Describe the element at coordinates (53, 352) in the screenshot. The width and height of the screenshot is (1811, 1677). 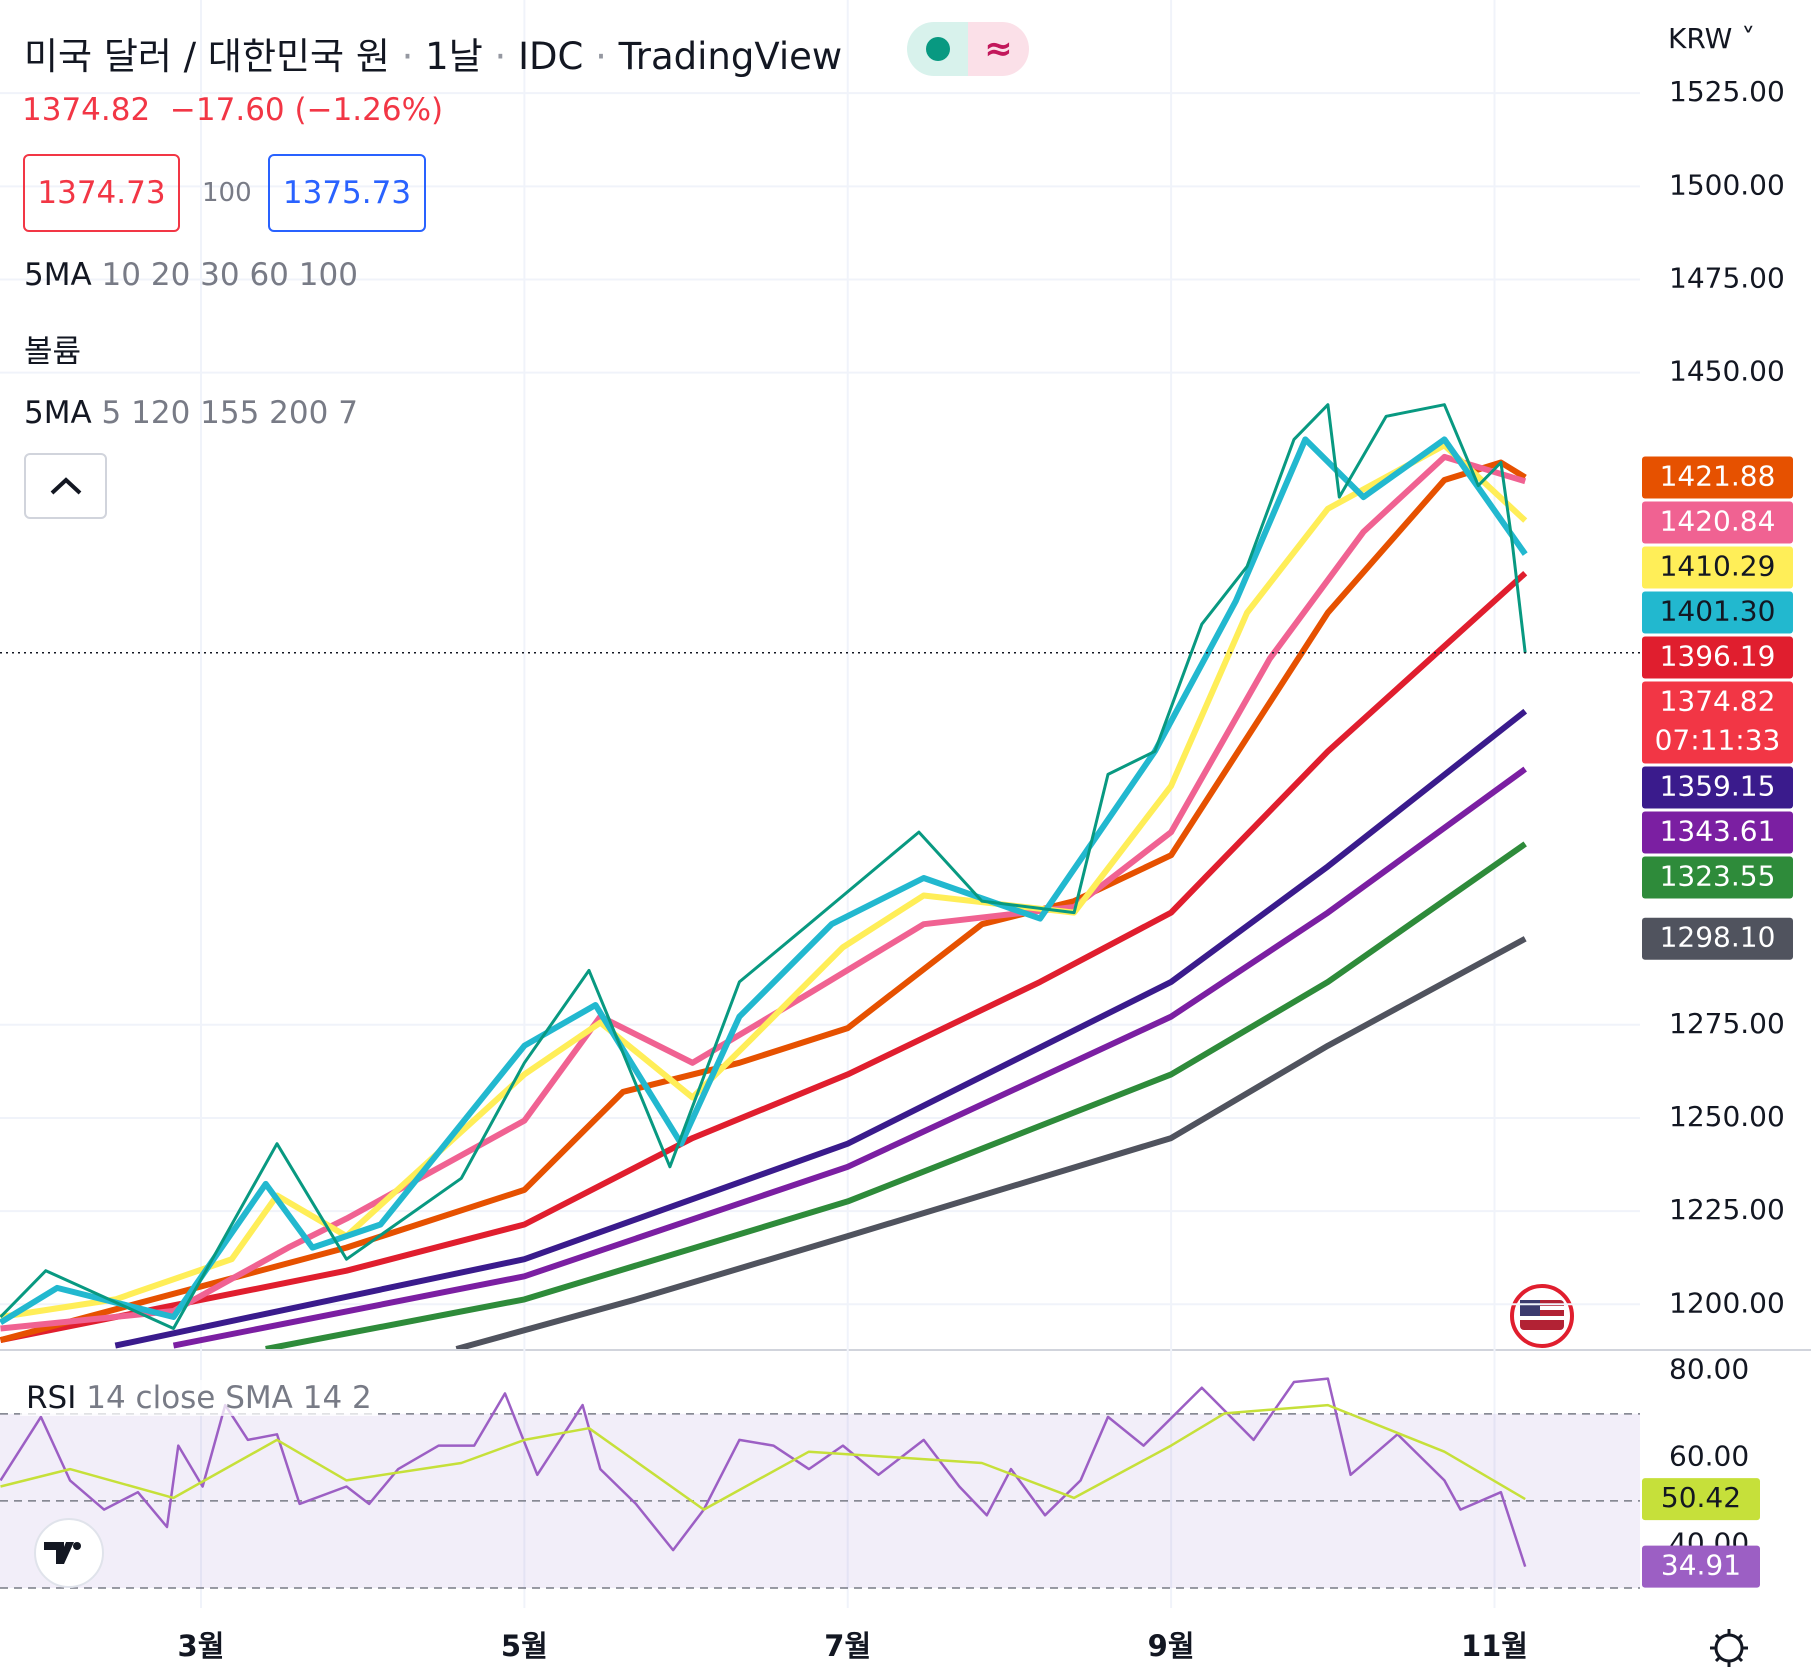
I see `volume-legend: 볼륨` at that location.